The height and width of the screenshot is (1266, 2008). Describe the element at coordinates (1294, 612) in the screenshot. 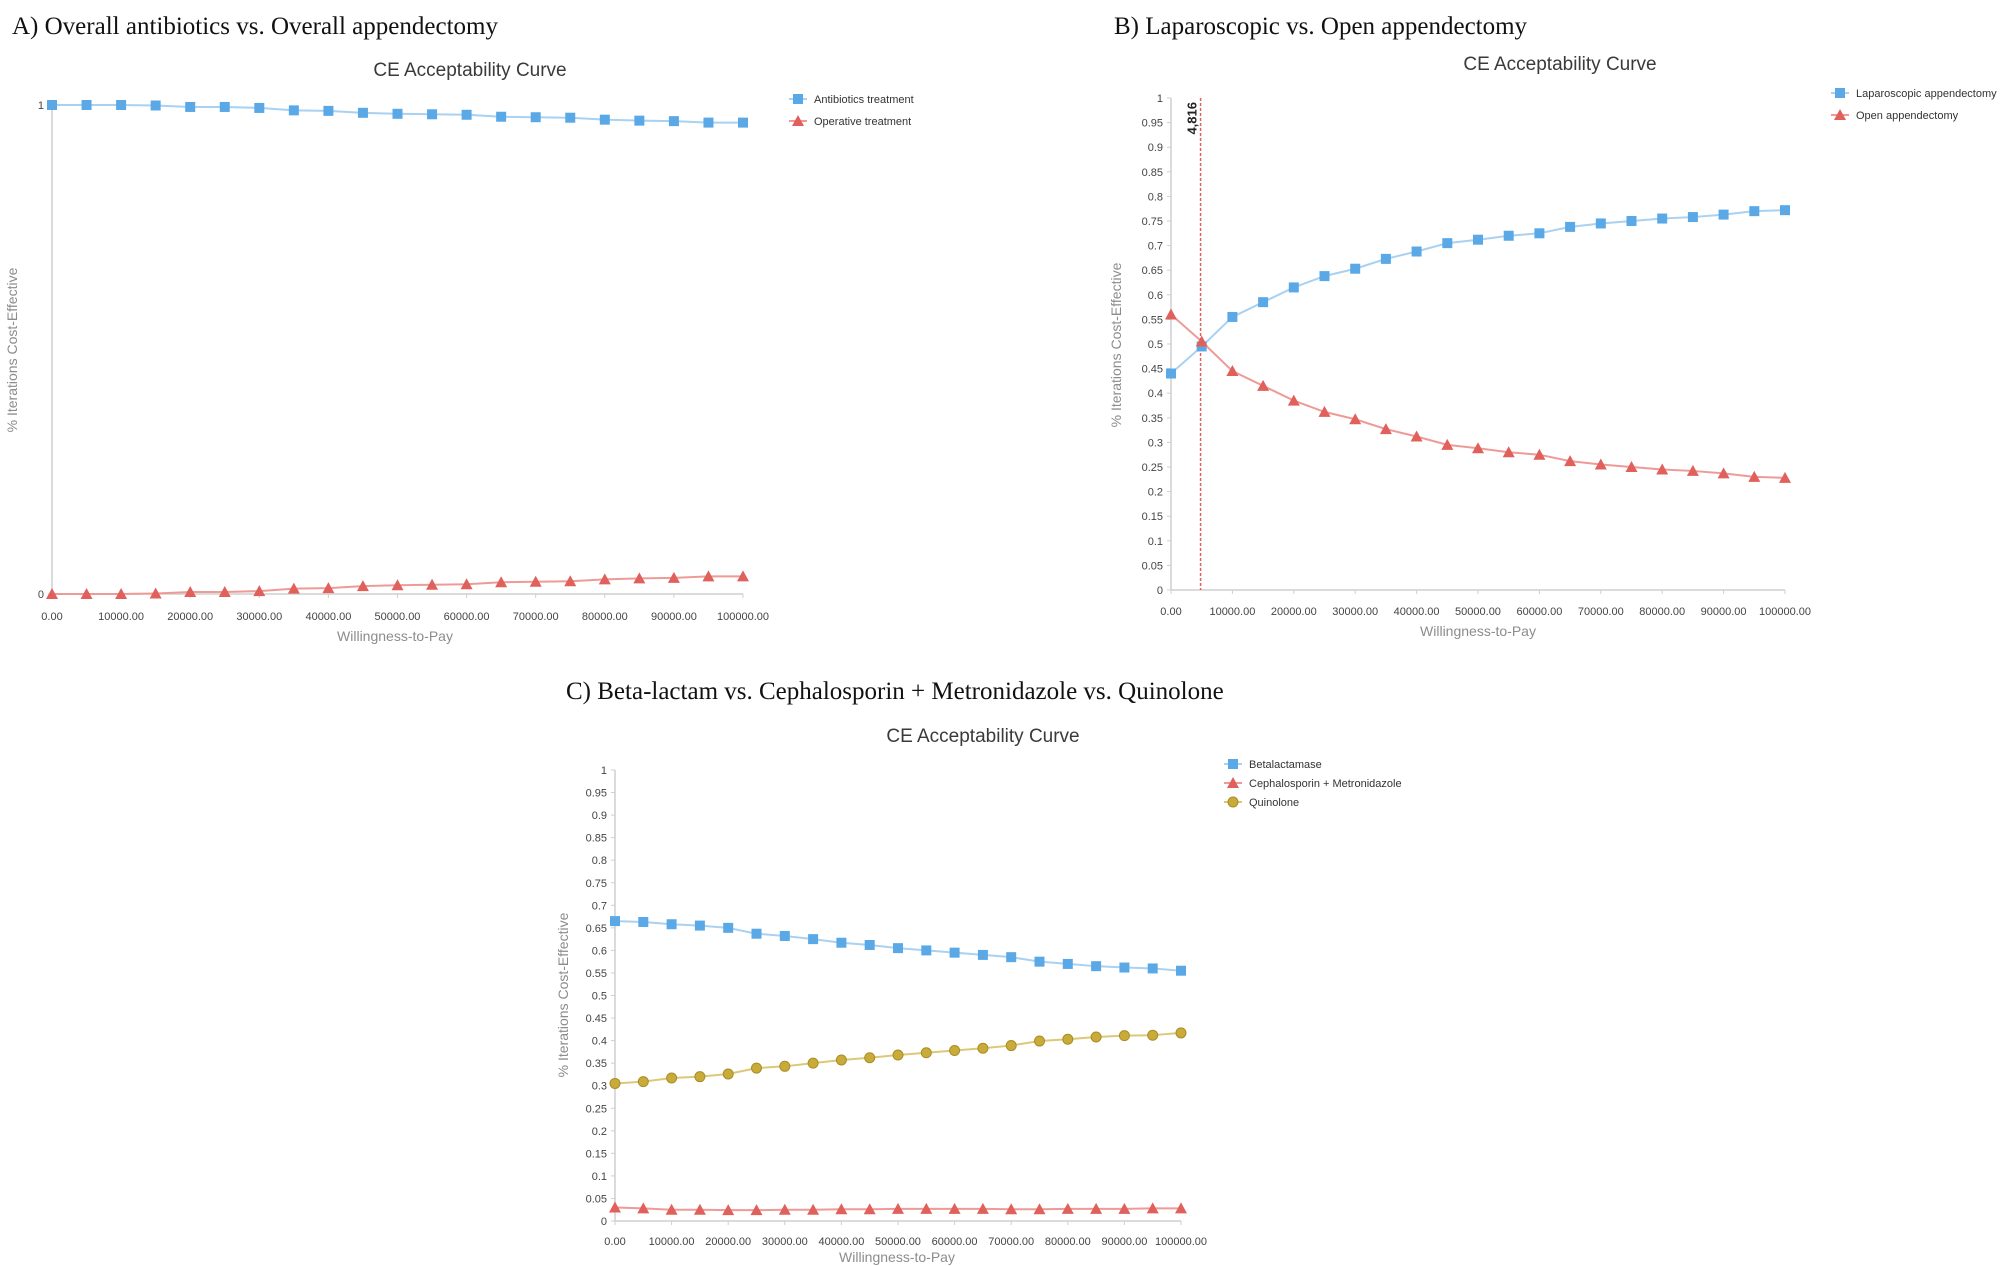

I see `chart-b-x-tick-label: 20000.00` at that location.